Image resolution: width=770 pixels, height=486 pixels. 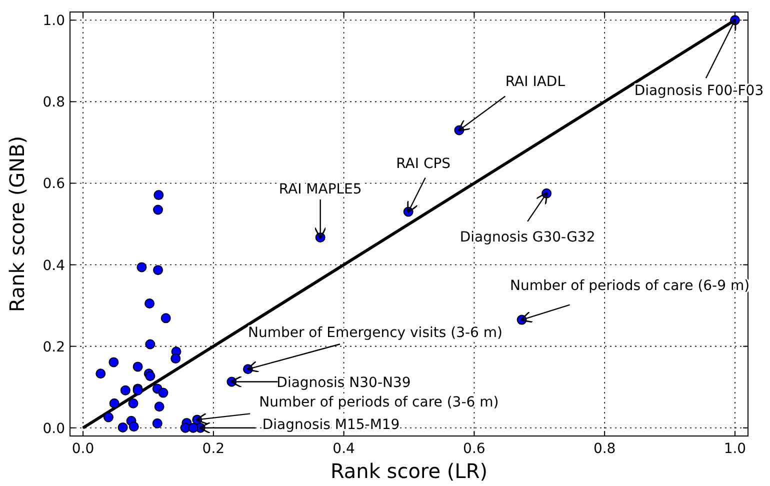 What do you see at coordinates (54, 184) in the screenshot?
I see `y-tick-label: 0.6` at bounding box center [54, 184].